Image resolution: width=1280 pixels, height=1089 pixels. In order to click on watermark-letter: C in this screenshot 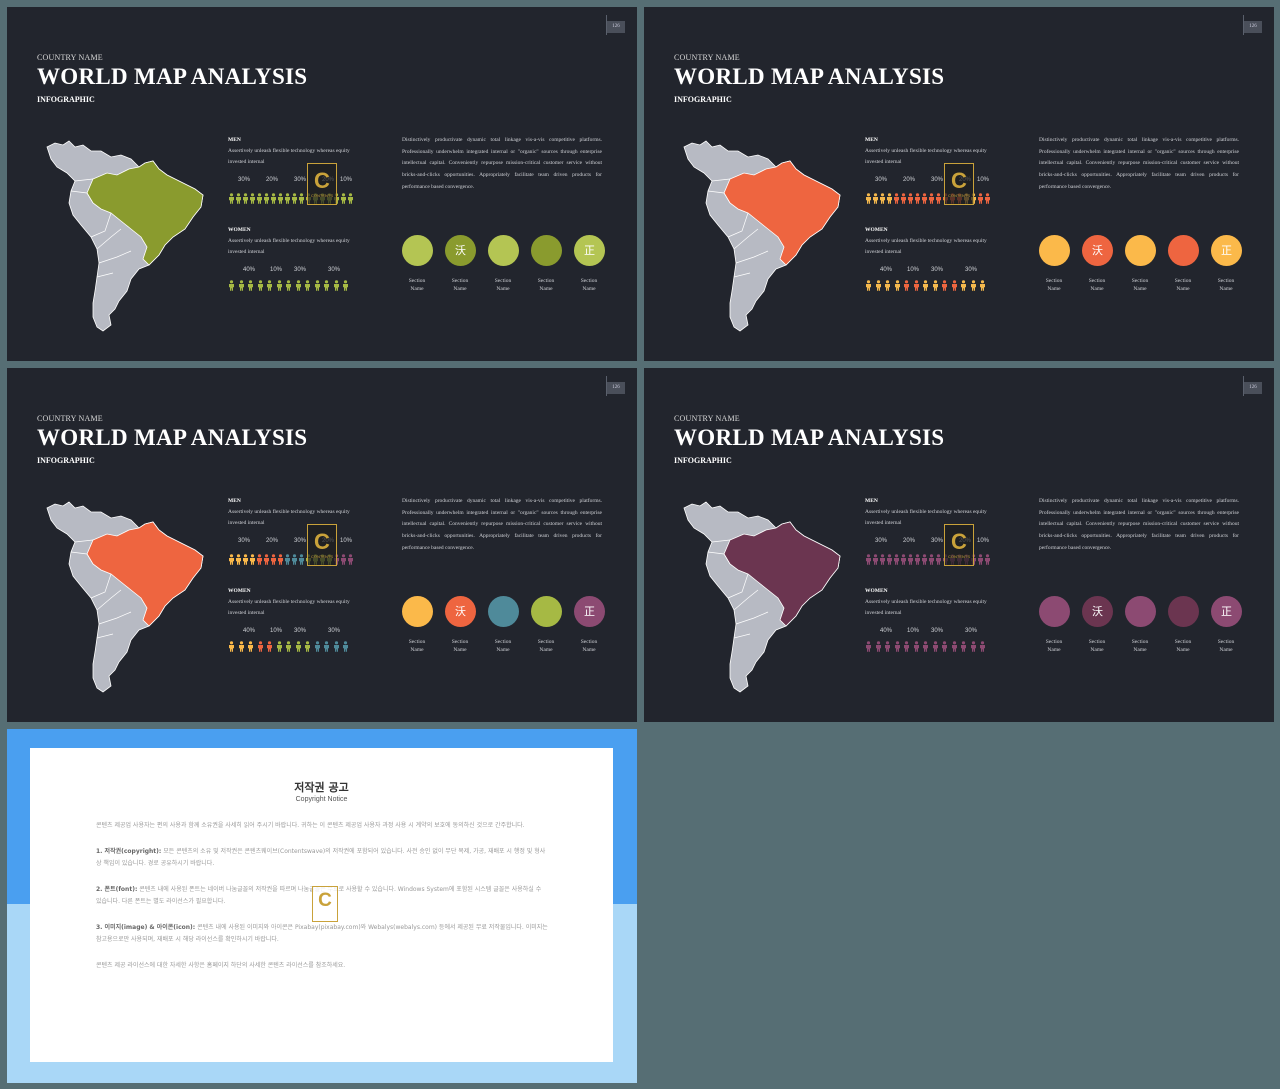, I will do `click(959, 541)`.